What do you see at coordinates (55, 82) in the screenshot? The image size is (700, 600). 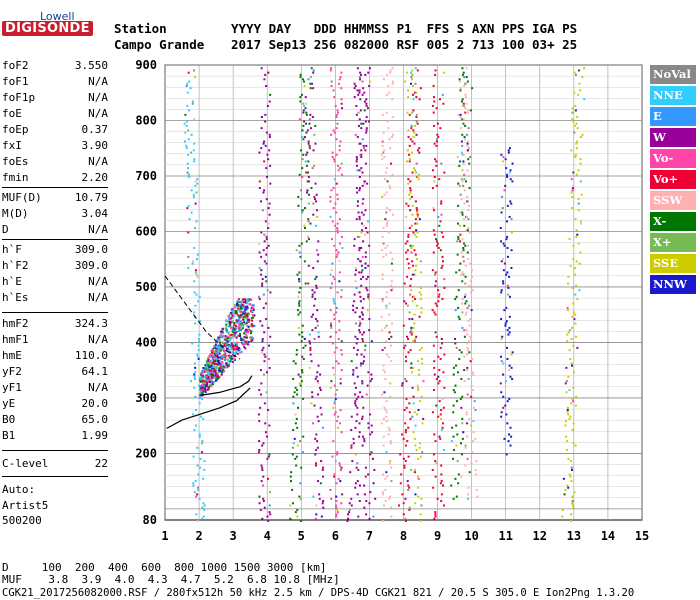 I see `param-fof1: foF1 N/A` at bounding box center [55, 82].